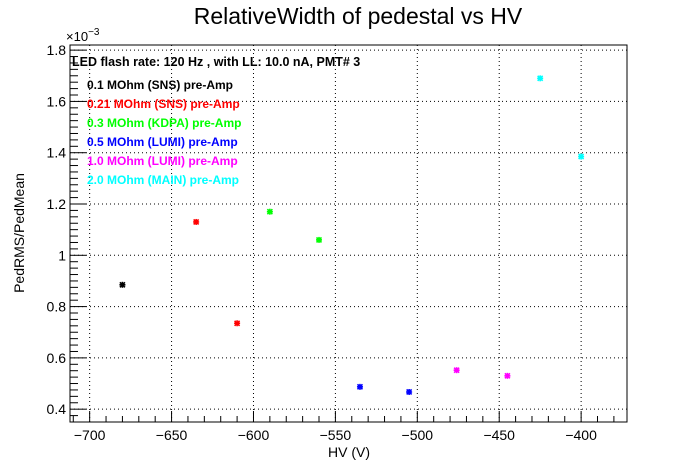 The height and width of the screenshot is (472, 696). What do you see at coordinates (349, 452) in the screenshot?
I see `x-axis-label: HV (V)` at bounding box center [349, 452].